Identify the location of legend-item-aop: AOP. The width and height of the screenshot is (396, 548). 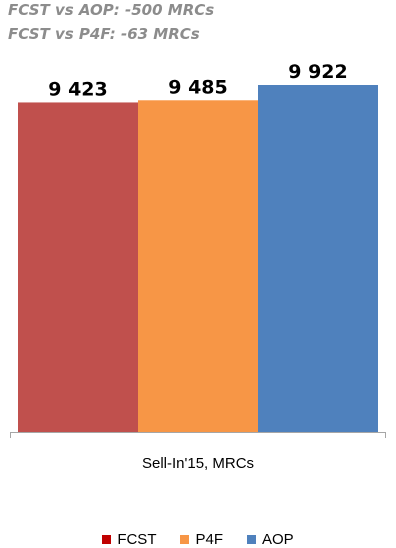
(270, 539).